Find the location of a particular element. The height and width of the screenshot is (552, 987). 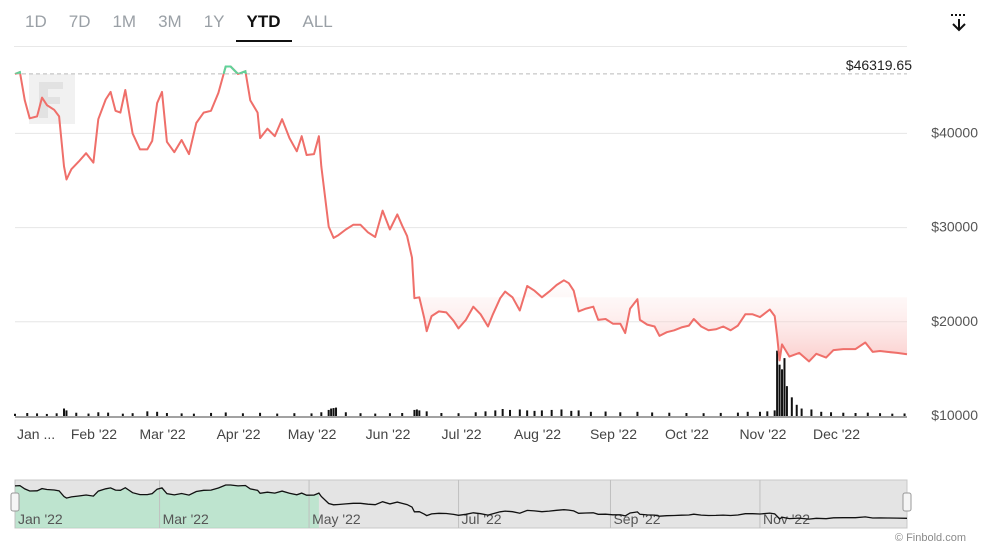

tab-ytd: YTD is located at coordinates (263, 25).